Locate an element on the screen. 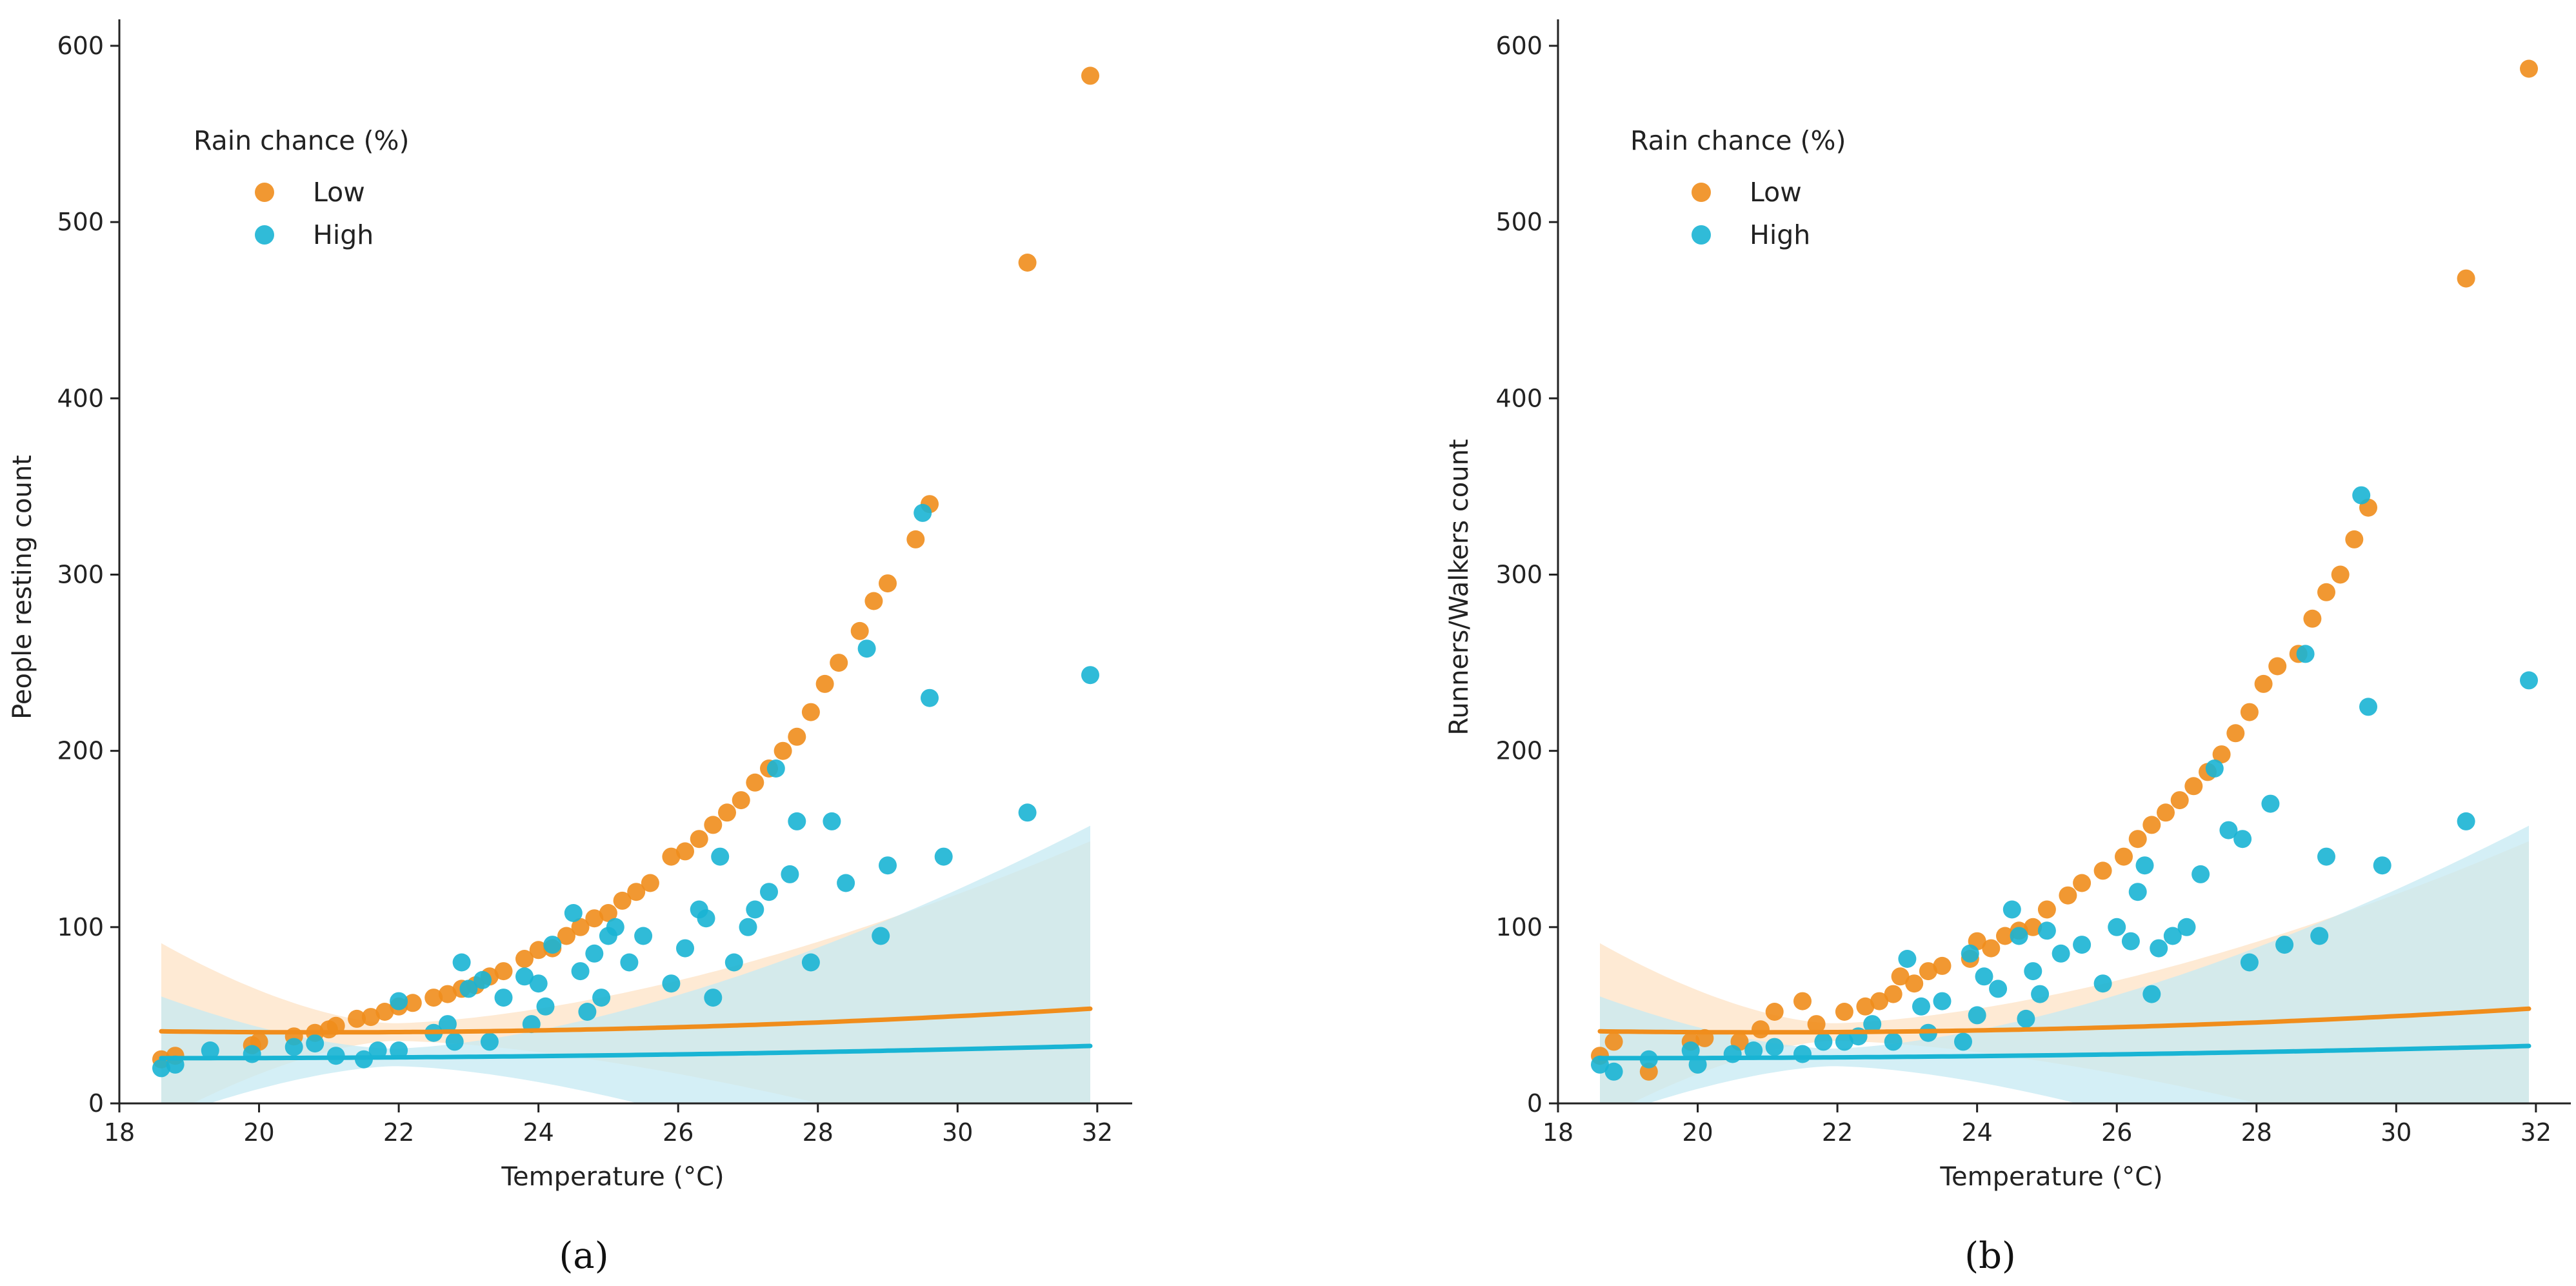 The height and width of the screenshot is (1286, 2576). x-axis-label: Temperature (°C) is located at coordinates (2050, 1177).